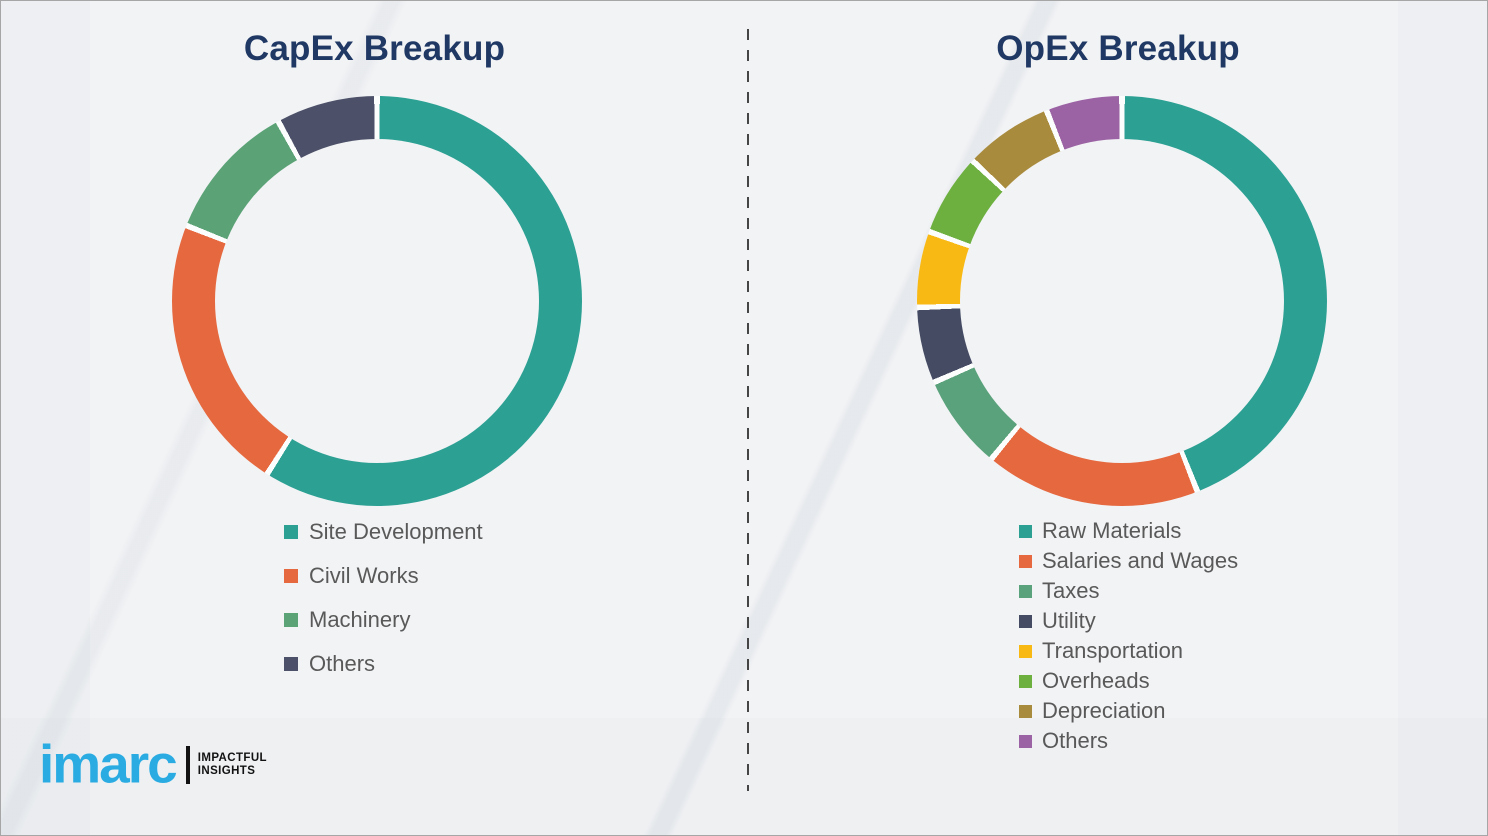  I want to click on logo-divider-bar, so click(187, 764).